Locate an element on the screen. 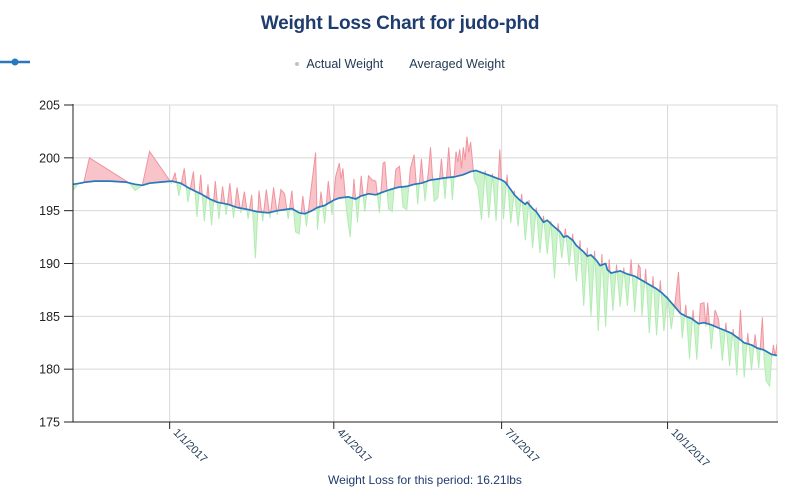 The image size is (800, 500). y-tick-label: 185 is located at coordinates (49, 317).